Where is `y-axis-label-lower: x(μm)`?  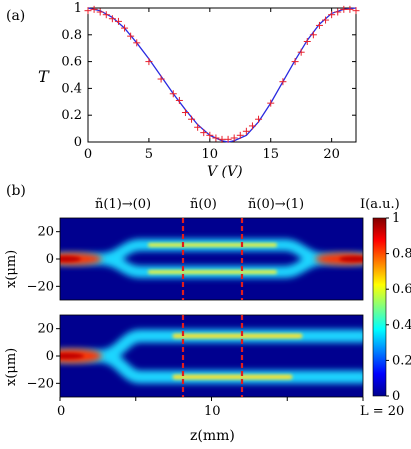 y-axis-label-lower: x(μm) is located at coordinates (11, 367).